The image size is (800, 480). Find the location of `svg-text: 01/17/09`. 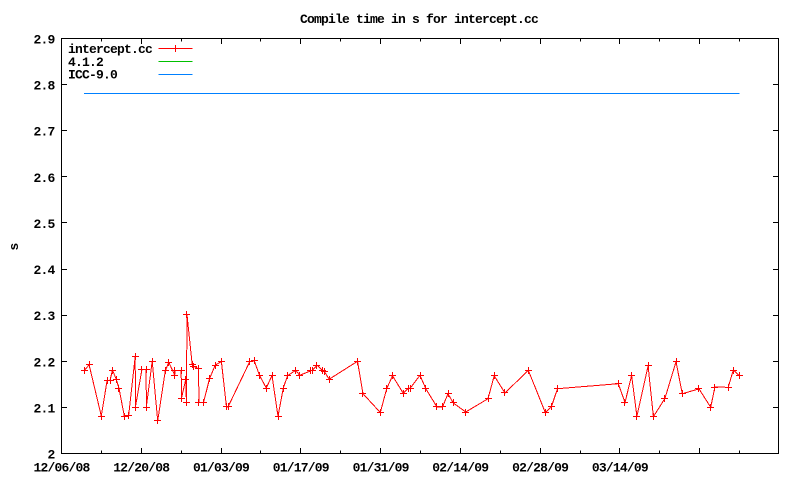

svg-text: 01/17/09 is located at coordinates (301, 468).